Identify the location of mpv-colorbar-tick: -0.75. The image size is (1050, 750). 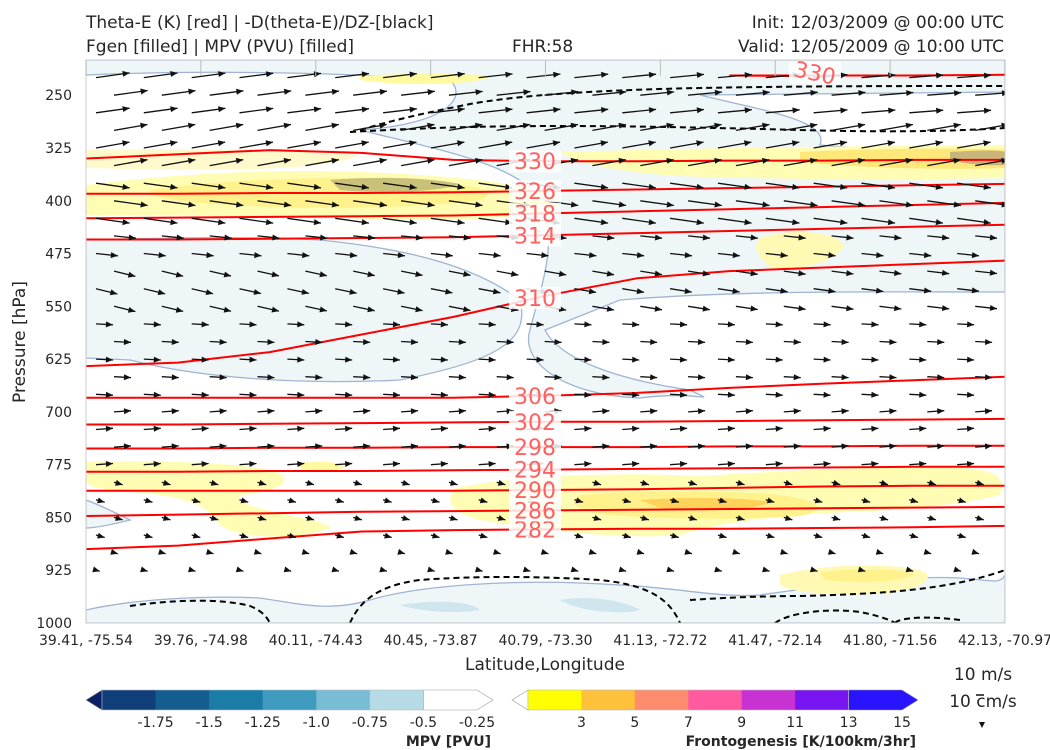
(370, 723).